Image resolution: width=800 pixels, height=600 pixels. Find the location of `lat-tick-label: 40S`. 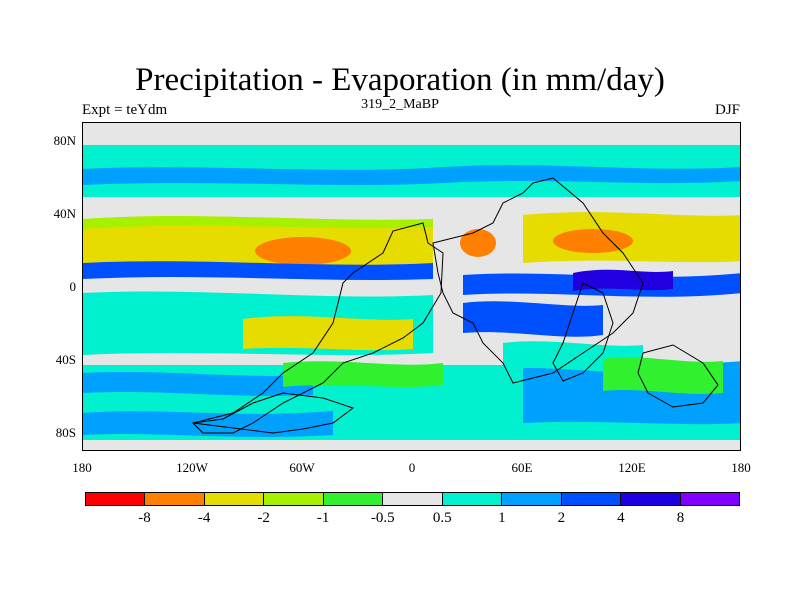

lat-tick-label: 40S is located at coordinates (65, 359).